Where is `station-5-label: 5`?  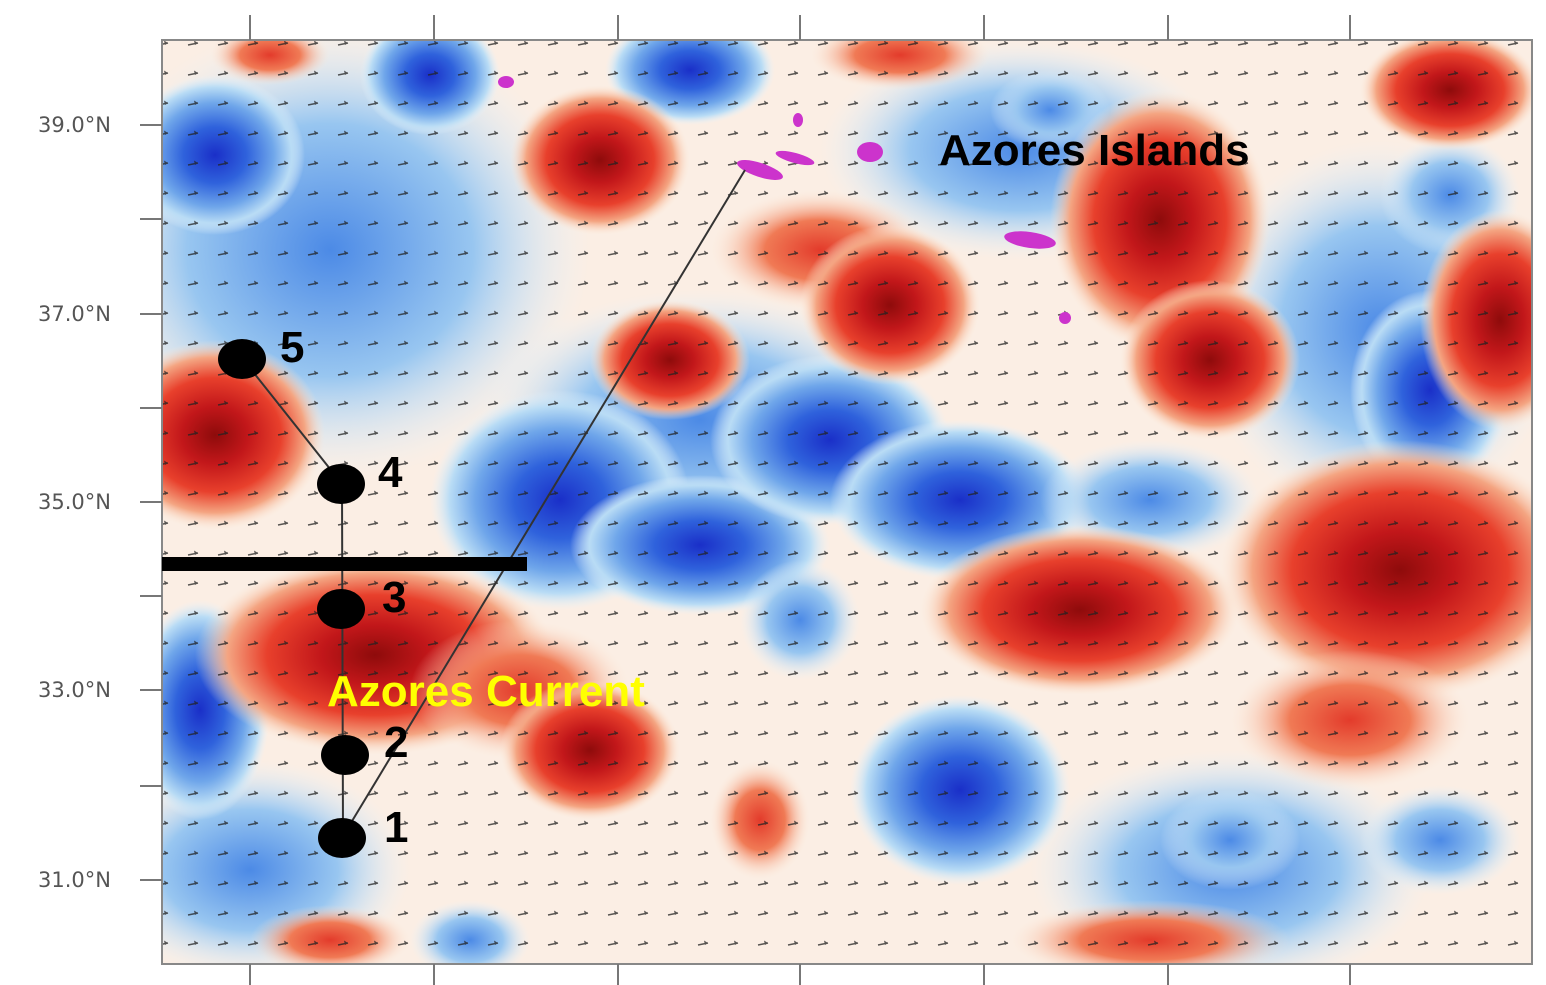
station-5-label: 5 is located at coordinates (292, 347).